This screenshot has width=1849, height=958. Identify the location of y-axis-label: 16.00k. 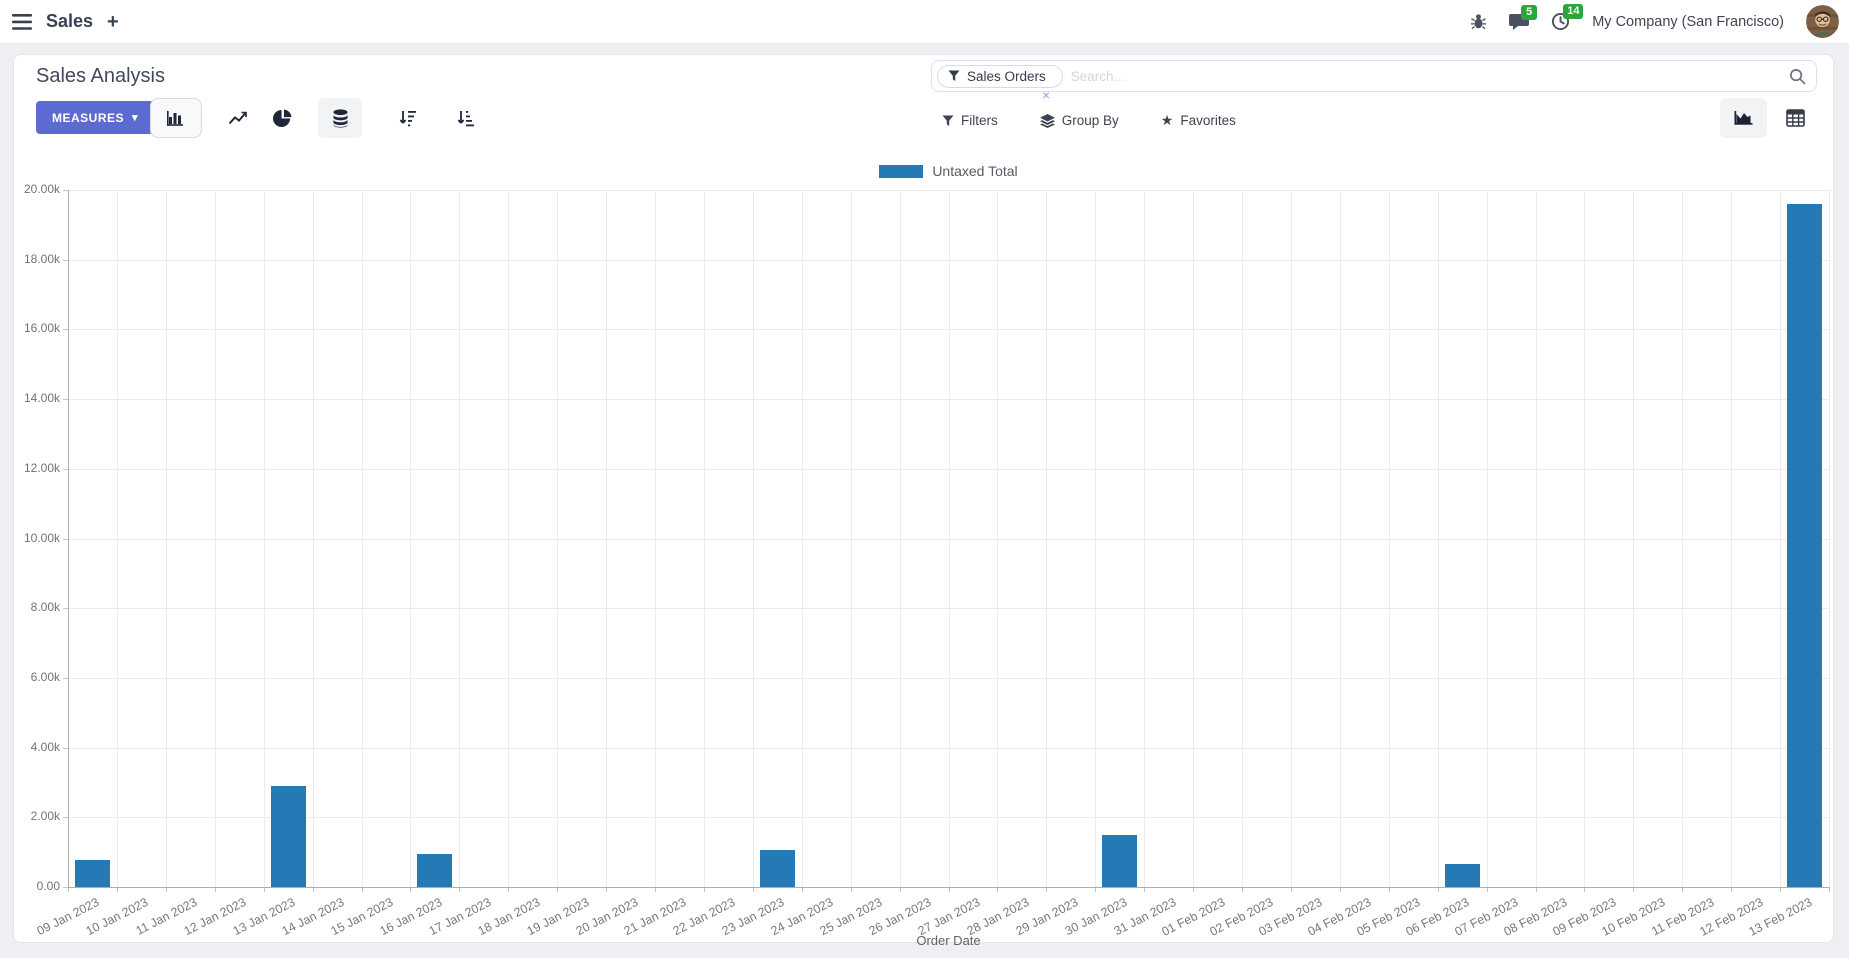
(41, 328).